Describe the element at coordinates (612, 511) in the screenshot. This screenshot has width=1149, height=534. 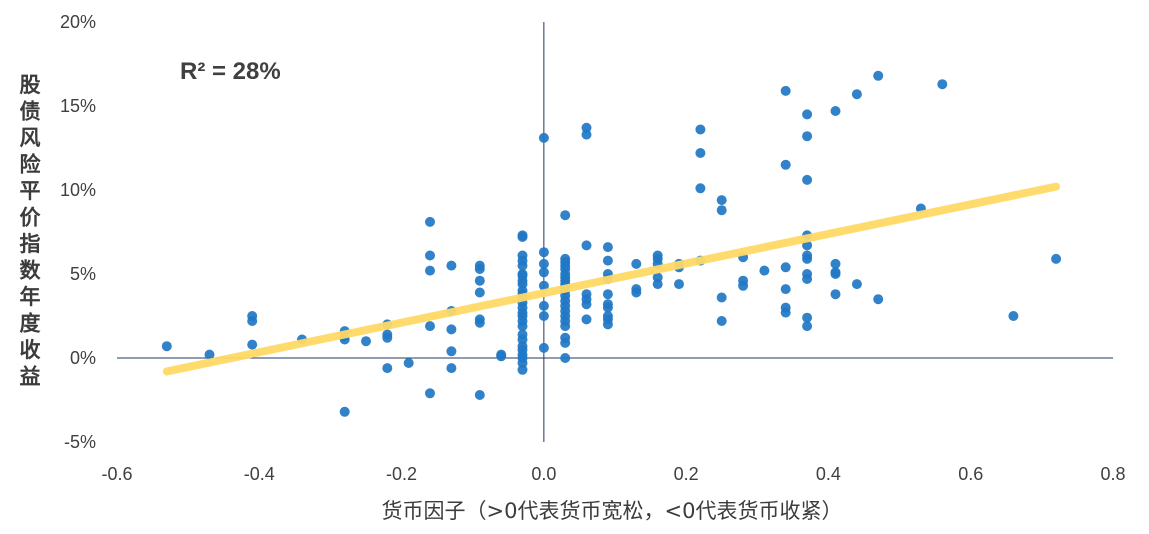
I see `x-axis-title: 货币因子（>0代表货币宽松，<0代表货币收紧）` at that location.